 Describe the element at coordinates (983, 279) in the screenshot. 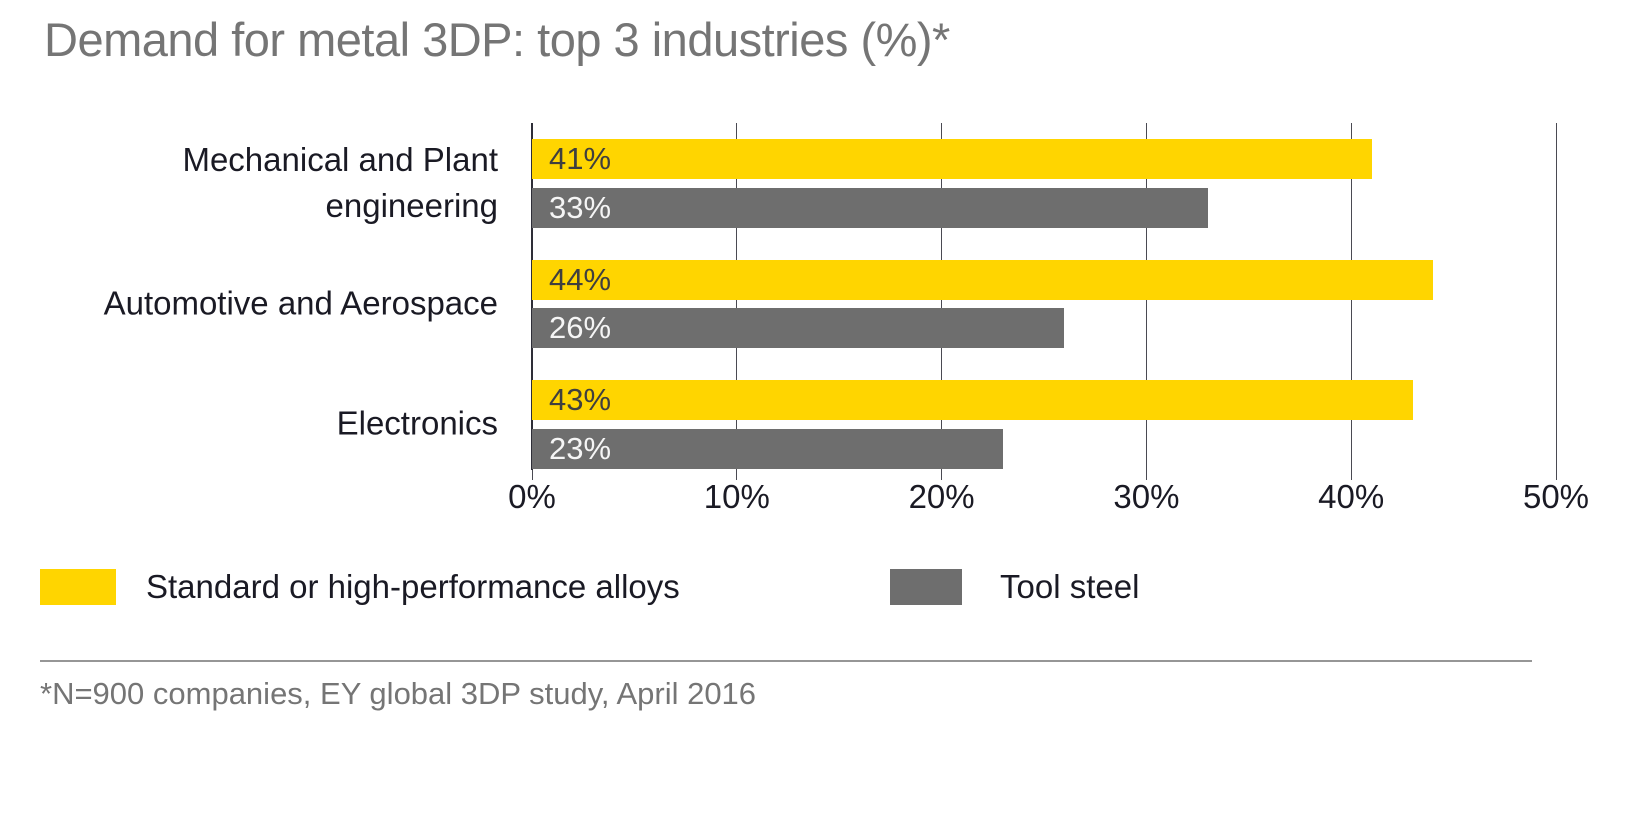

I see `bar-standard-or-high-performance-alloys: 44%` at that location.